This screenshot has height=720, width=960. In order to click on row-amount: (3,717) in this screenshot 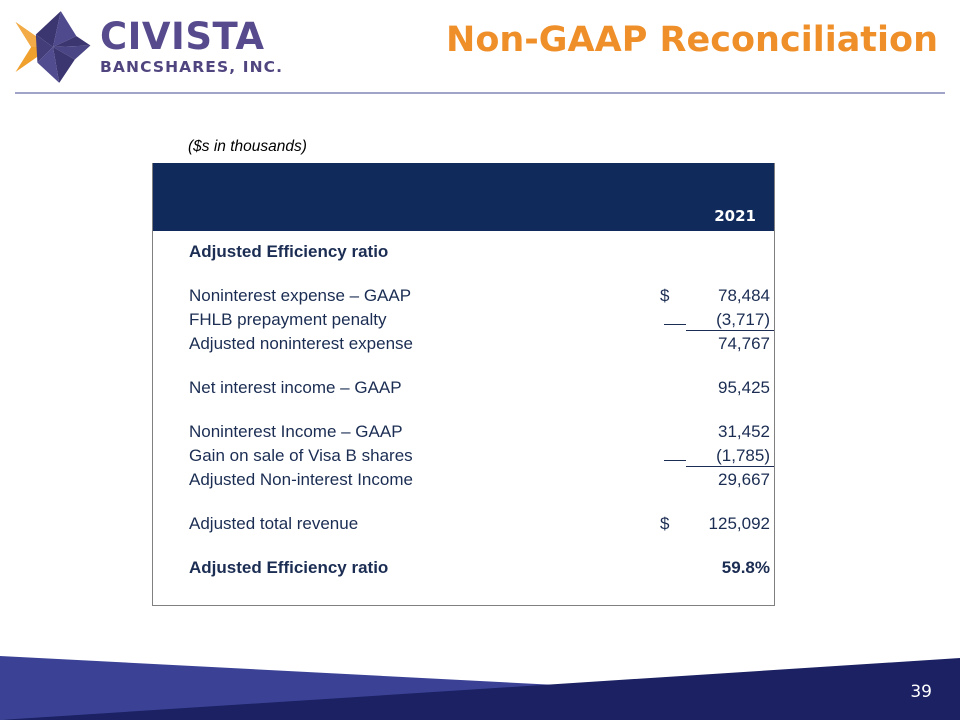, I will do `click(730, 320)`.